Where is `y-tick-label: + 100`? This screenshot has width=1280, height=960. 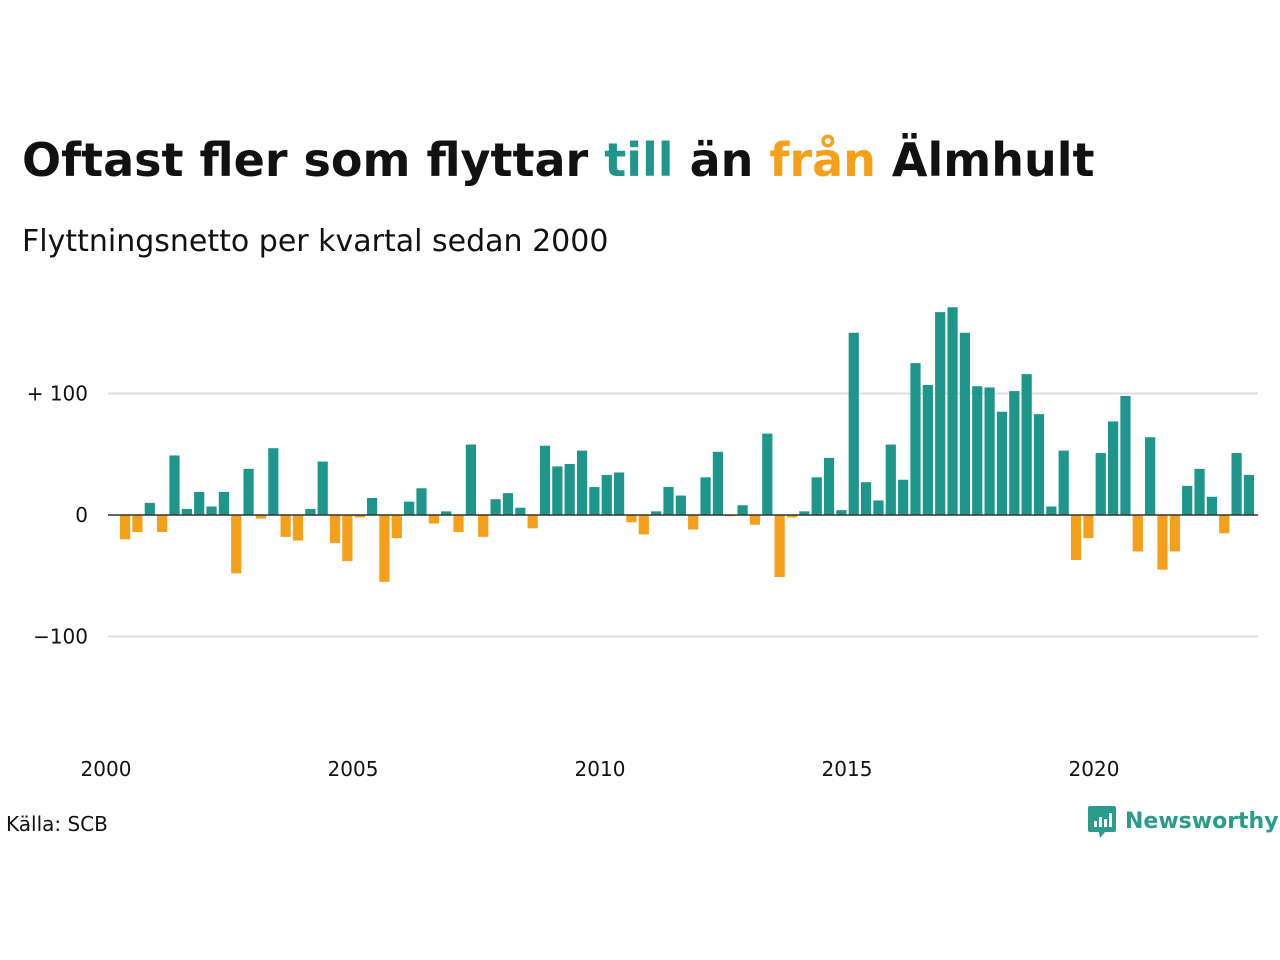
y-tick-label: + 100 is located at coordinates (57, 394).